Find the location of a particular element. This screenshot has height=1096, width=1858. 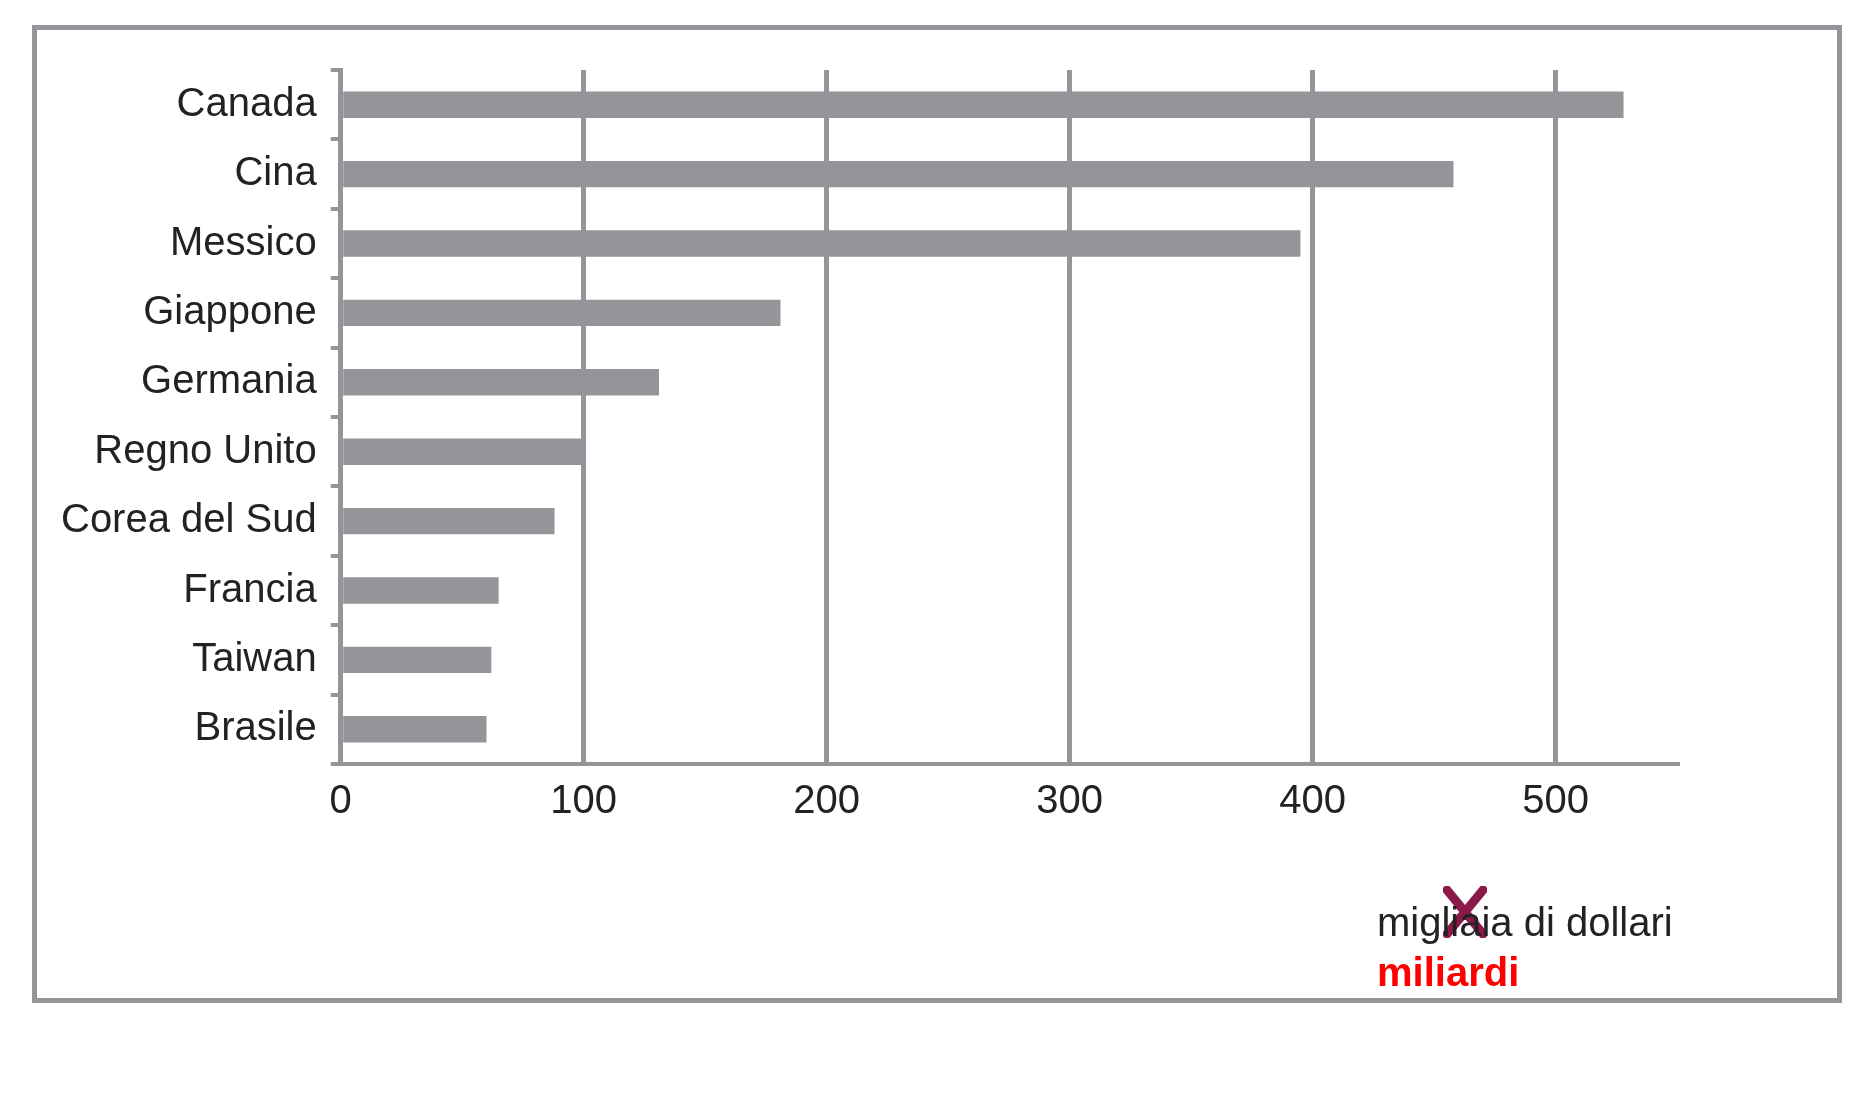

y-tick-label: Corea del Sud is located at coordinates (188, 518).